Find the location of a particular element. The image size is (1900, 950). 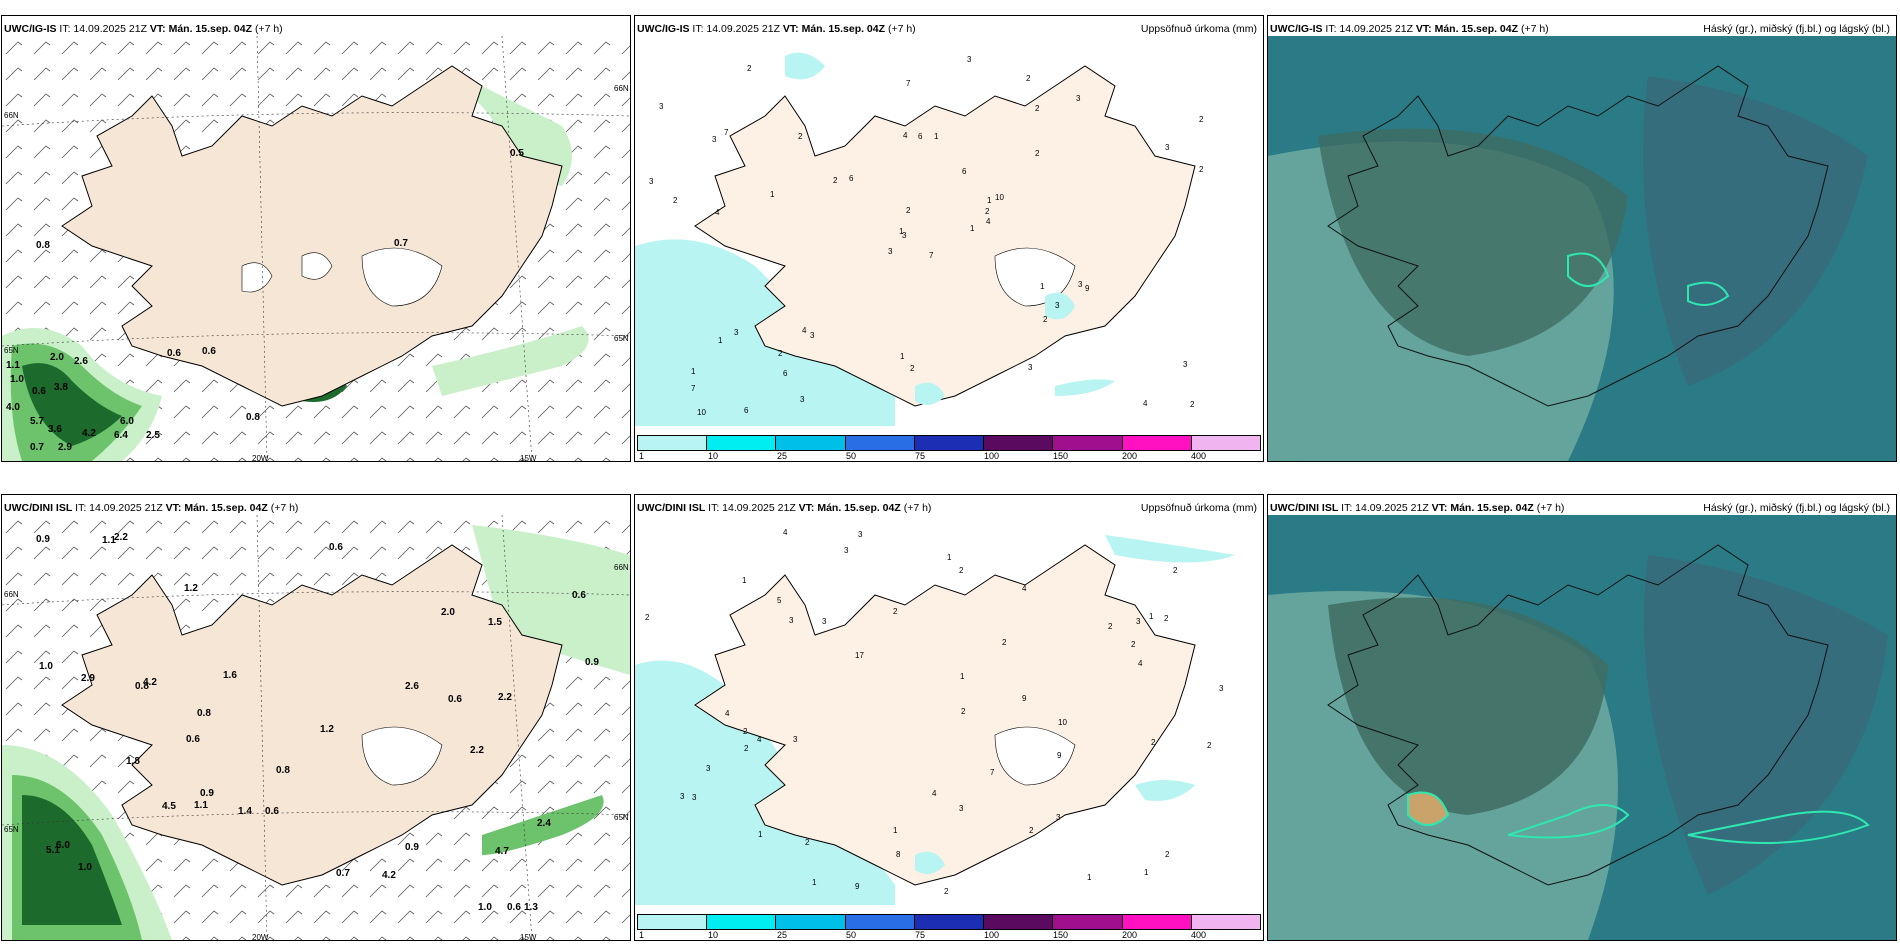

wind-value: 1.6 is located at coordinates (230, 675).